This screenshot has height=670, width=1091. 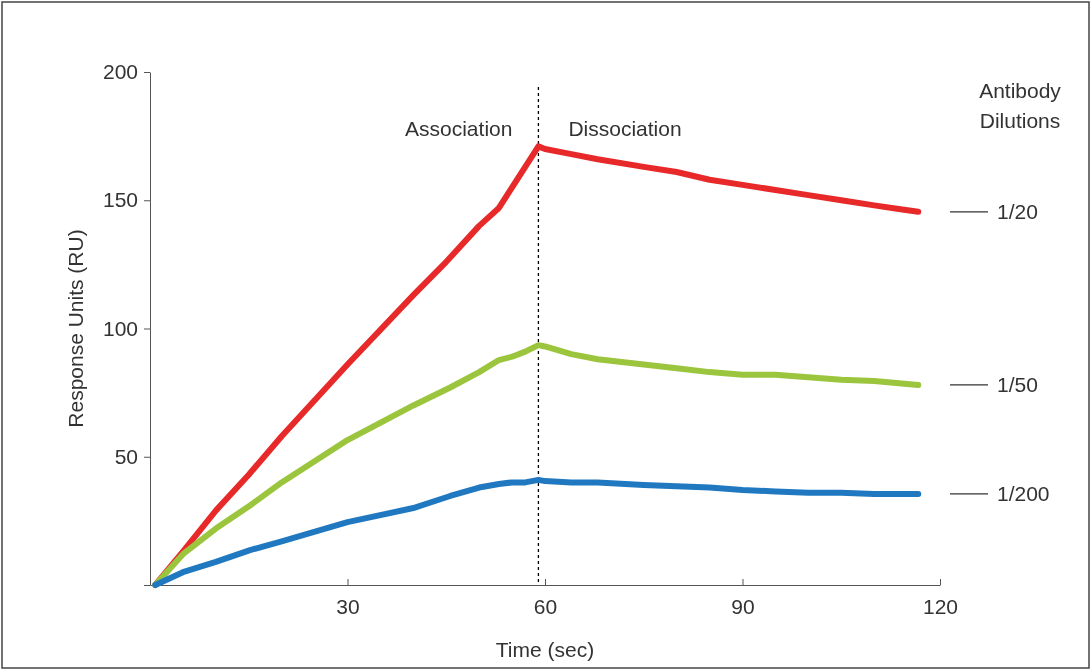 I want to click on x-axis-title: Time (sec), so click(x=545, y=649).